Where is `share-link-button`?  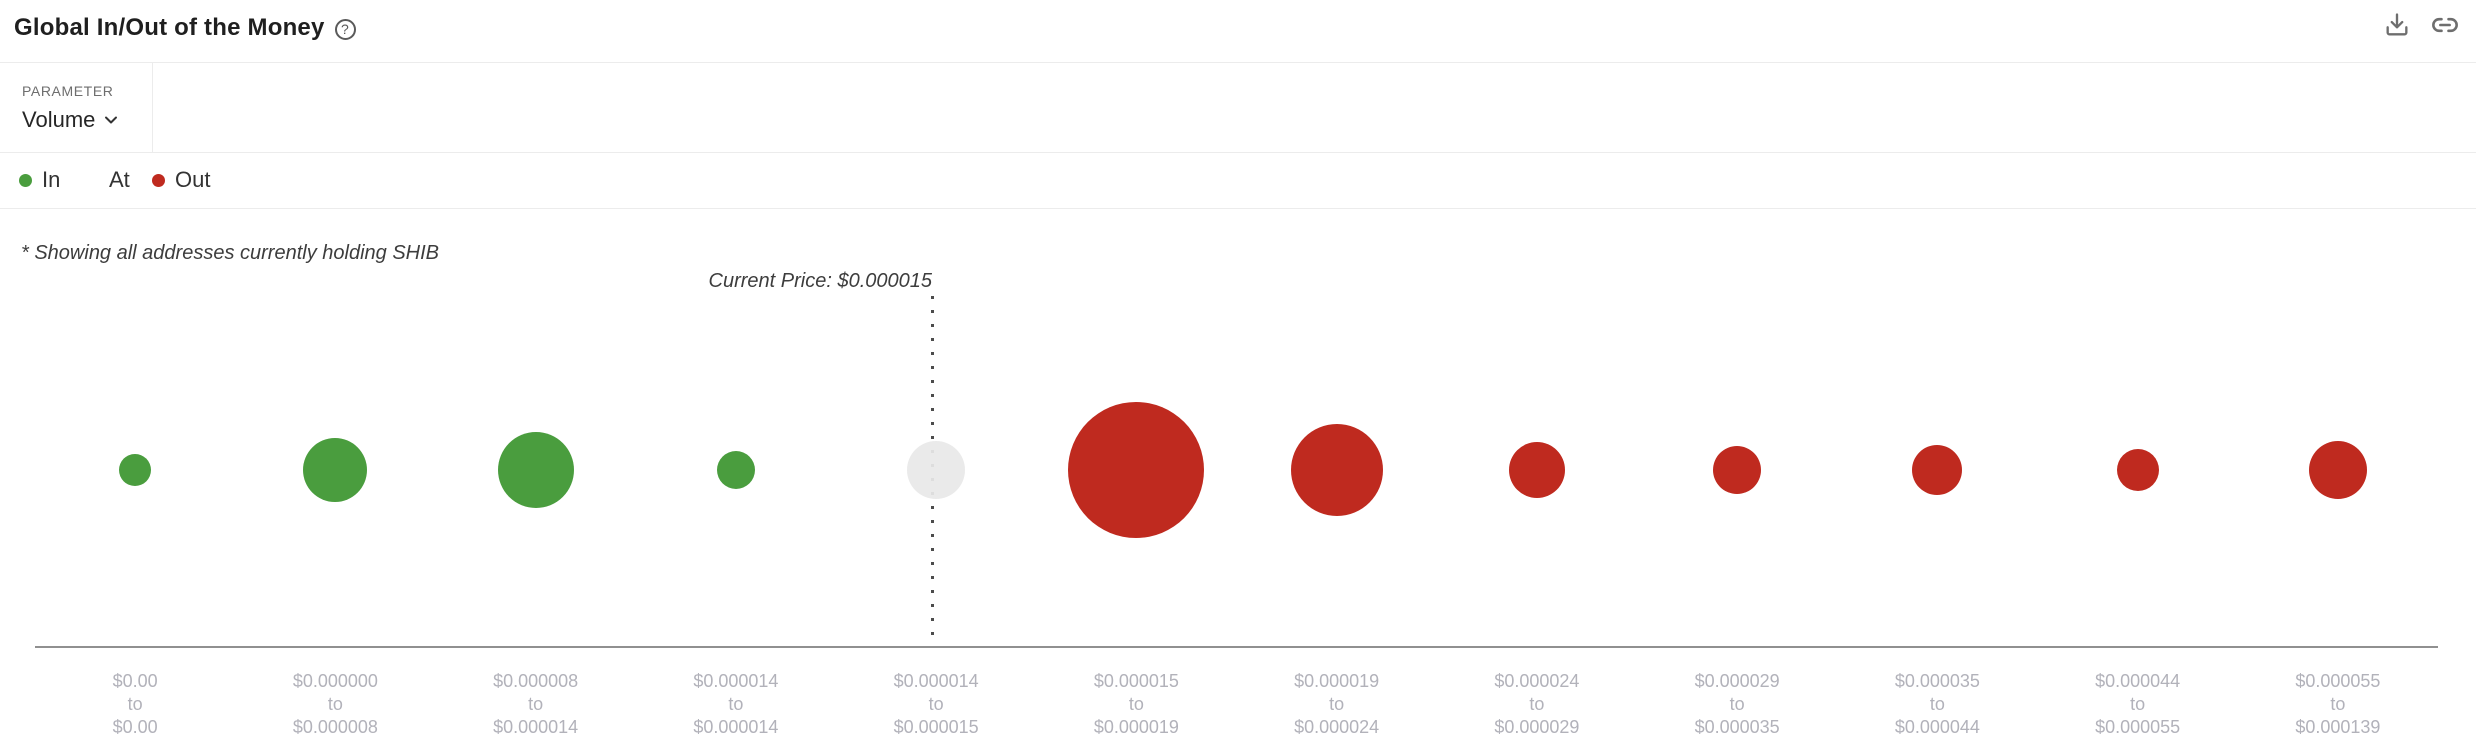
share-link-button is located at coordinates (2445, 25).